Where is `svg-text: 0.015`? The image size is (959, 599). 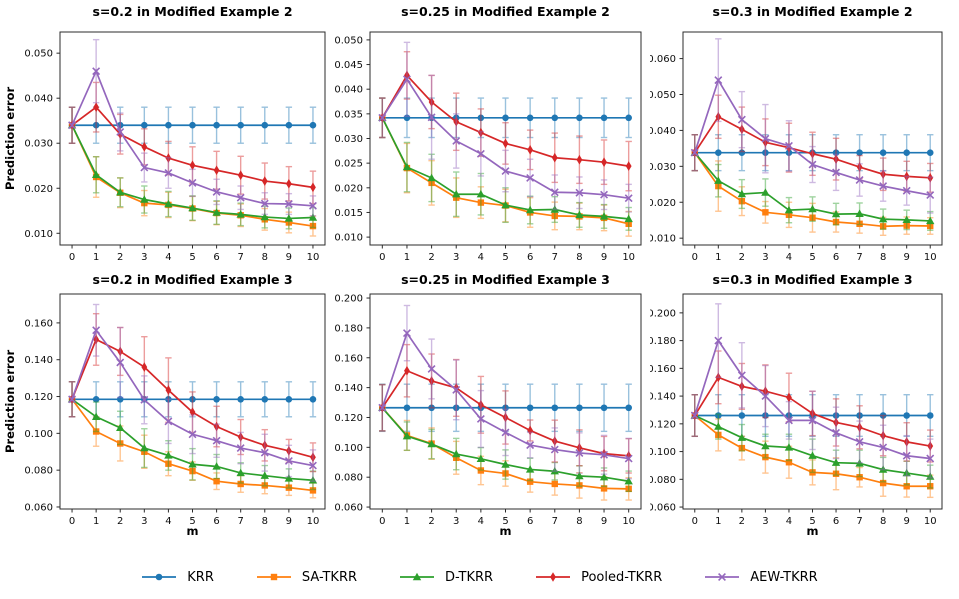 svg-text: 0.015 is located at coordinates (348, 213).